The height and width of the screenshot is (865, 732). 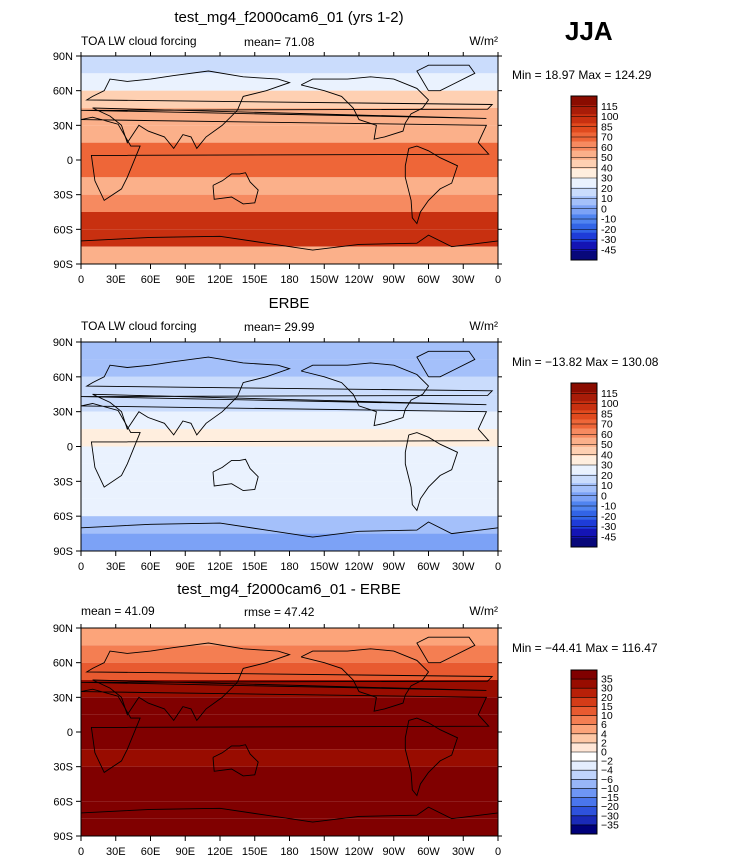 I want to click on colorbar-label: 115, so click(x=609, y=107).